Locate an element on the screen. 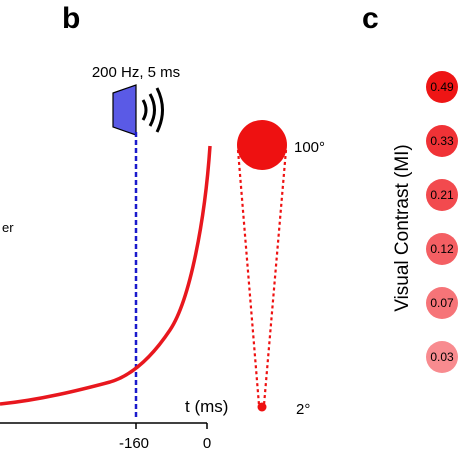  contrast-circle-label-3: 0.12 is located at coordinates (442, 249).